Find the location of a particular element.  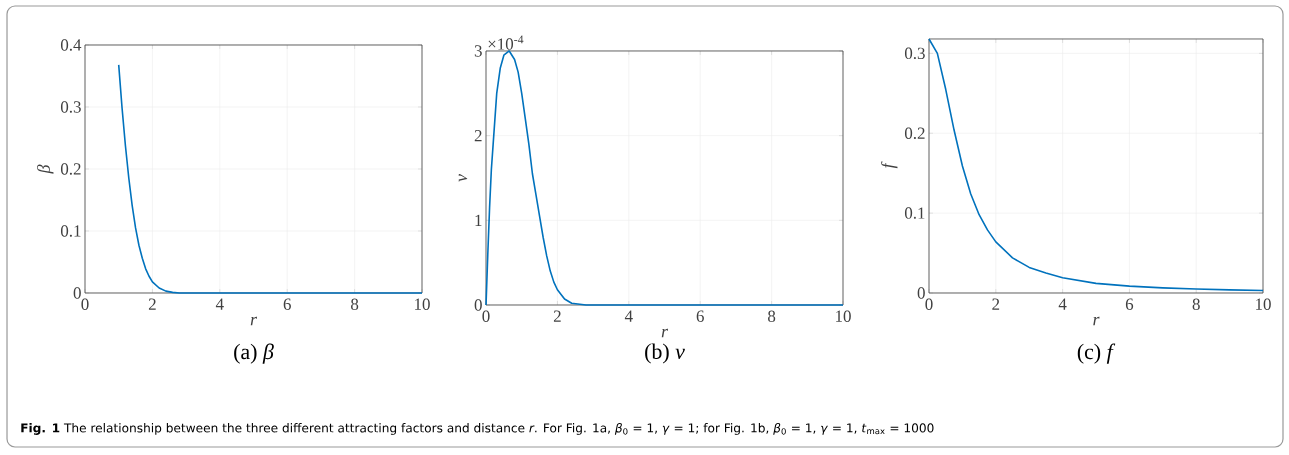

y-tick-label: 1 is located at coordinates (478, 220).